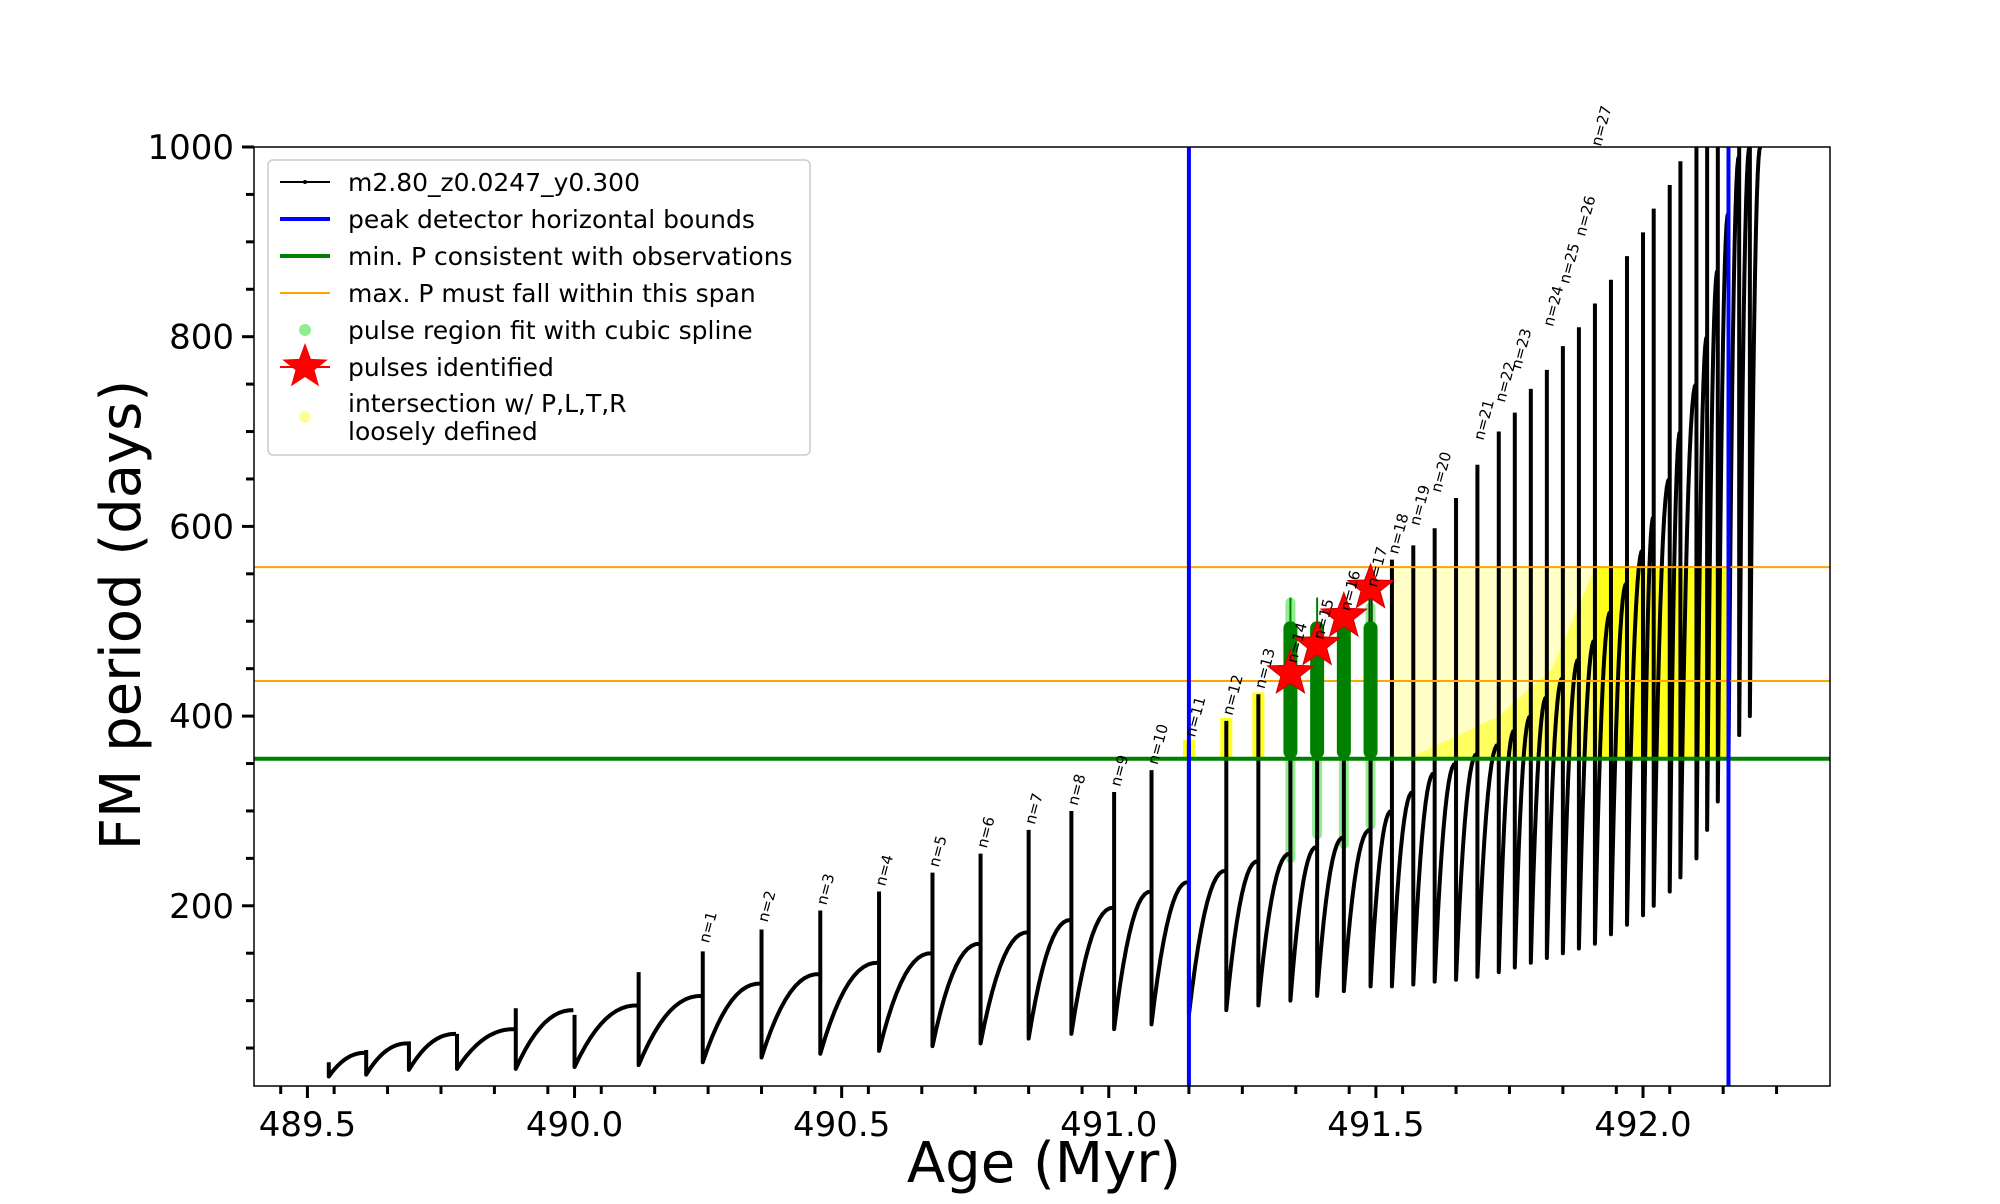  What do you see at coordinates (551, 219) in the screenshot?
I see `legend-label: peak detector horizontal bounds` at bounding box center [551, 219].